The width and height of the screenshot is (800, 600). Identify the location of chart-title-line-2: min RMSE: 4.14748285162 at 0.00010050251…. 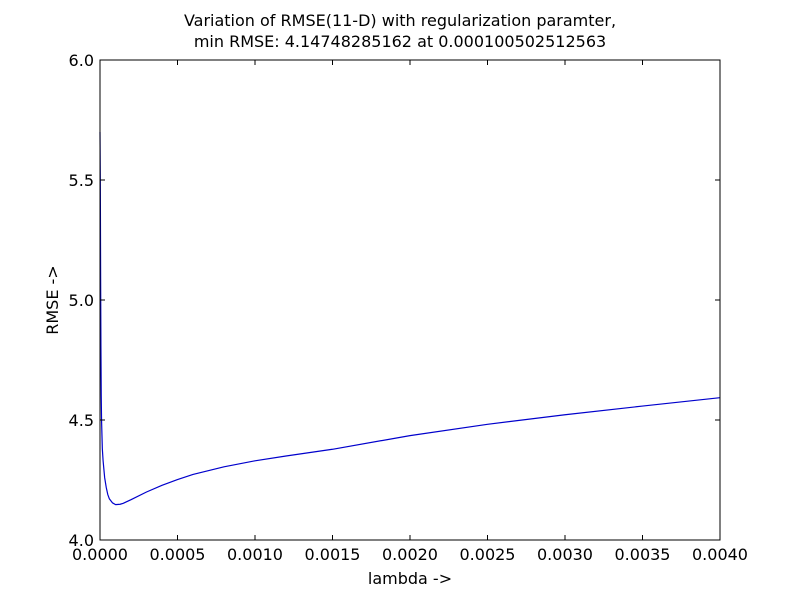
(400, 41).